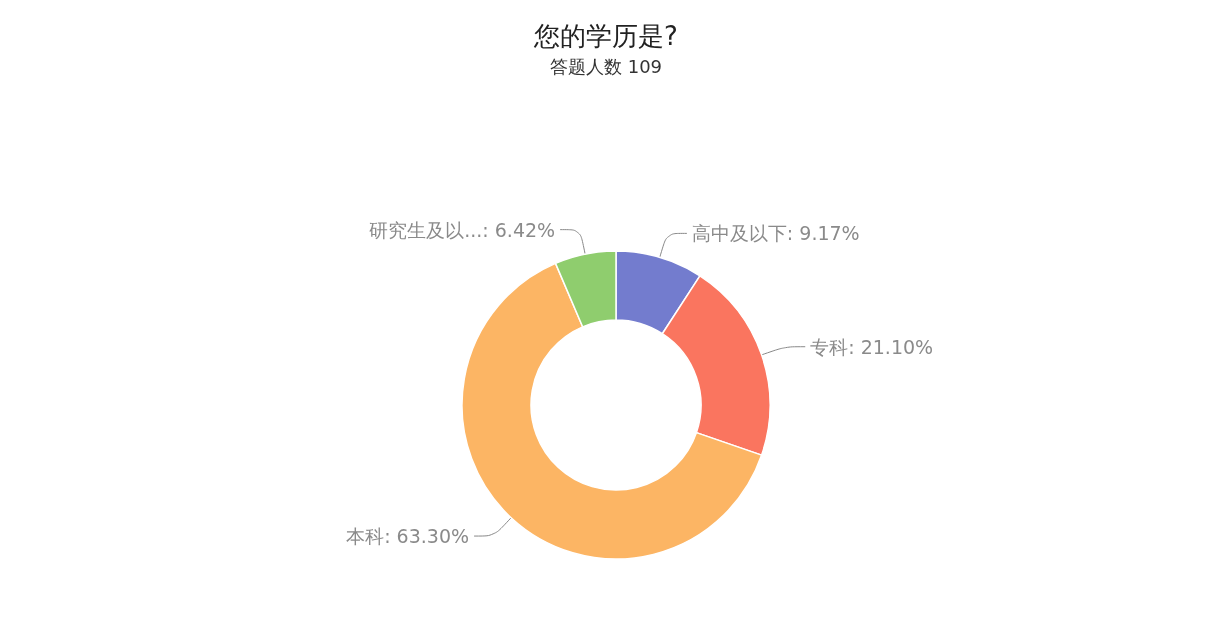  What do you see at coordinates (775, 233) in the screenshot?
I see `slice-label: 高中及以下: 9.17%` at bounding box center [775, 233].